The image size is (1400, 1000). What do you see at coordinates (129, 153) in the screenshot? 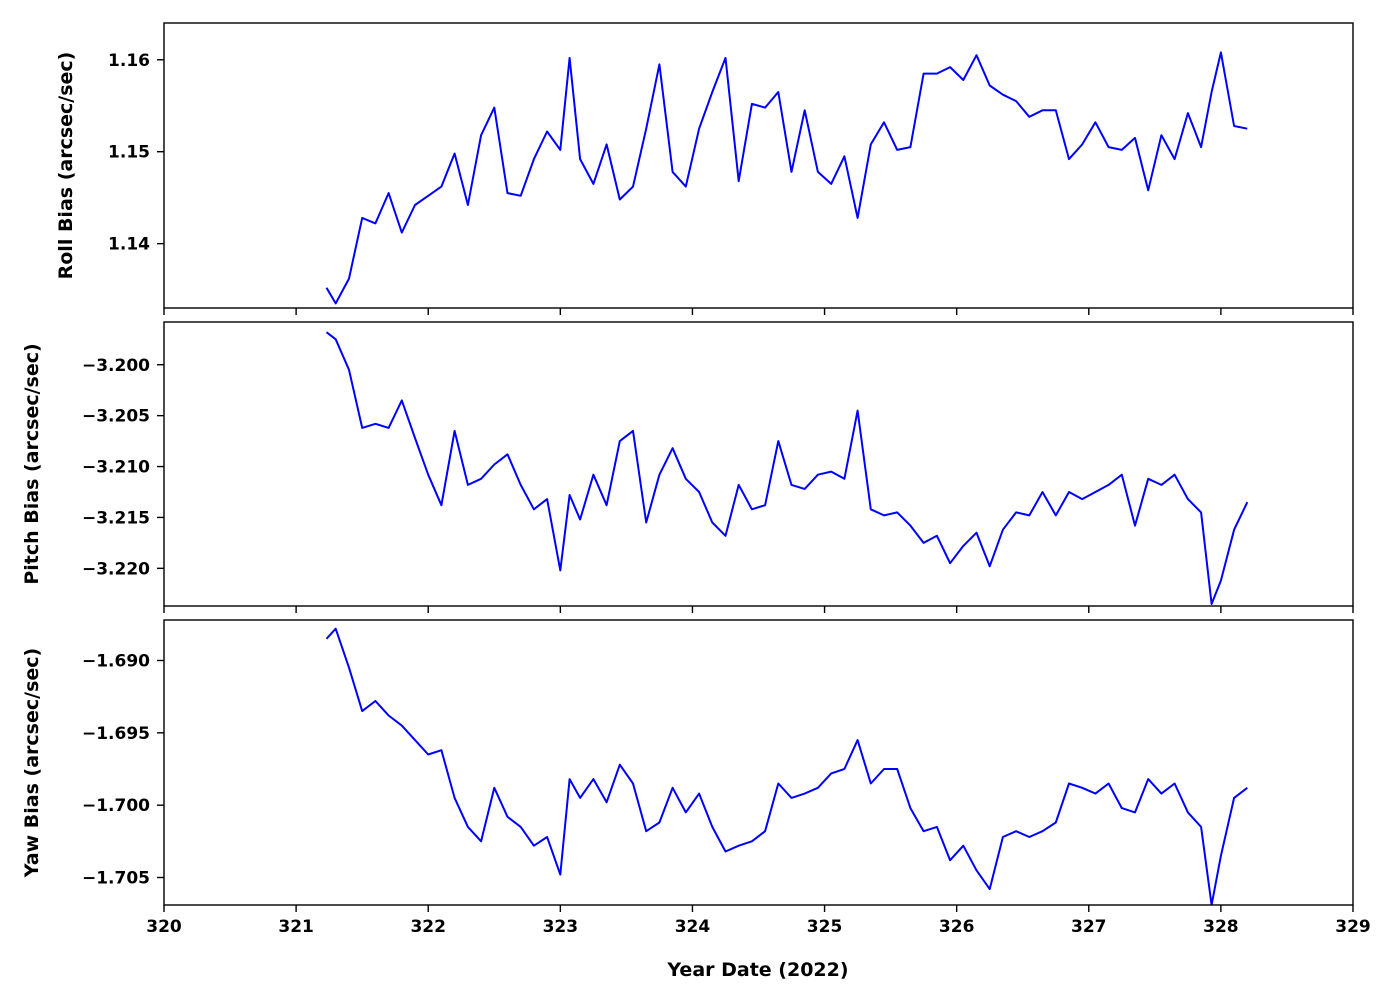
I see `roll-y-tick-label: 1.15` at bounding box center [129, 153].